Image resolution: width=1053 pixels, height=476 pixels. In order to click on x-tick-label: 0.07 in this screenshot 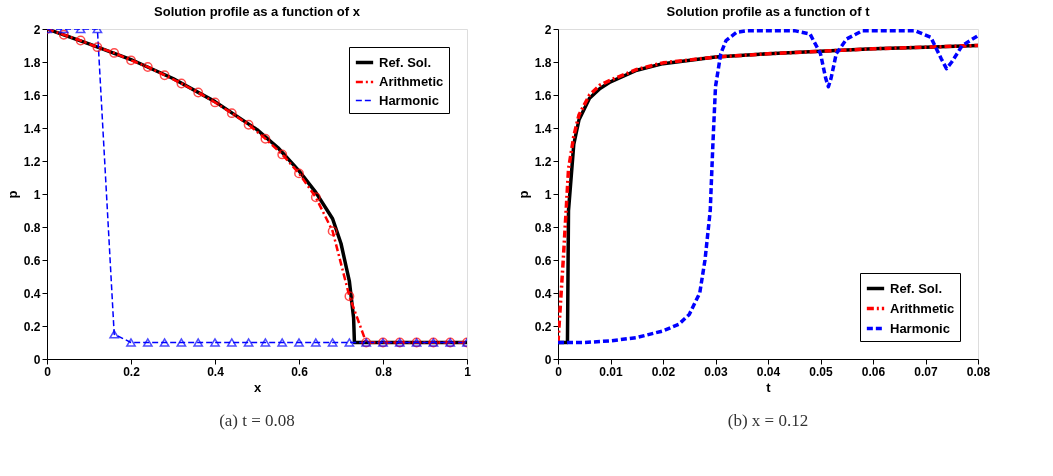, I will do `click(926, 371)`.